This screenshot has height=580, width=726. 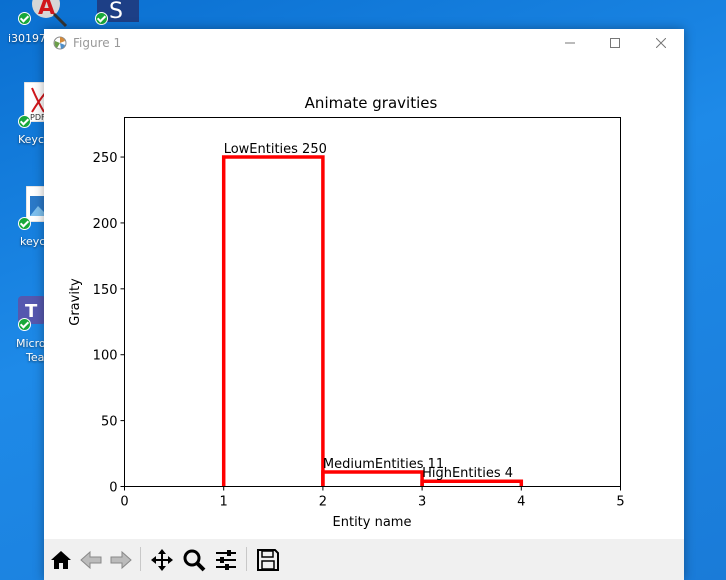 I want to click on maximize-icon, so click(x=615, y=43).